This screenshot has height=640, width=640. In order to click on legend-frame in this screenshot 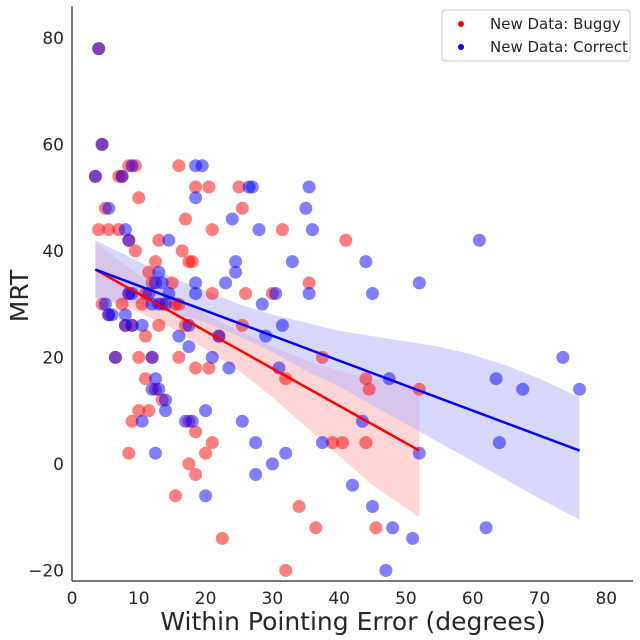, I will do `click(536, 35)`.